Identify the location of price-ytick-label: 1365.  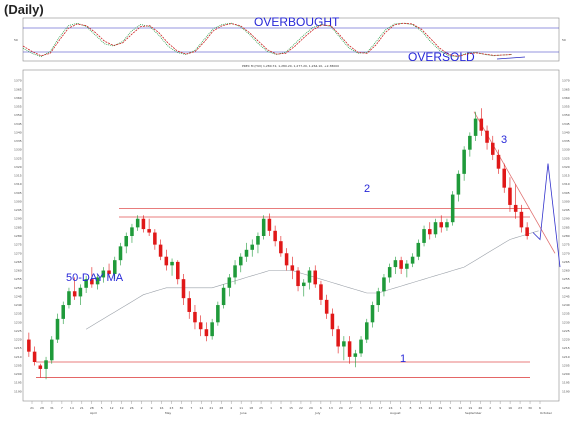
(566, 89).